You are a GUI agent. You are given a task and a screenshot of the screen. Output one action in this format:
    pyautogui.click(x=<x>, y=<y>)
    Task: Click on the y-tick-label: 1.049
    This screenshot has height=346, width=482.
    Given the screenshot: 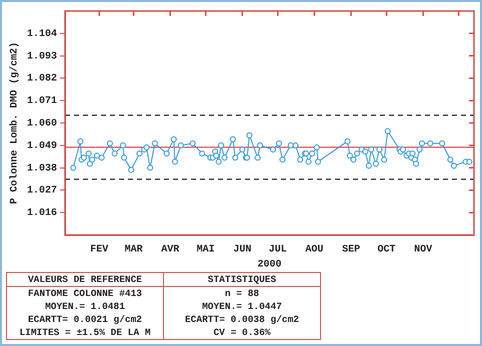 What is the action you would take?
    pyautogui.click(x=42, y=146)
    